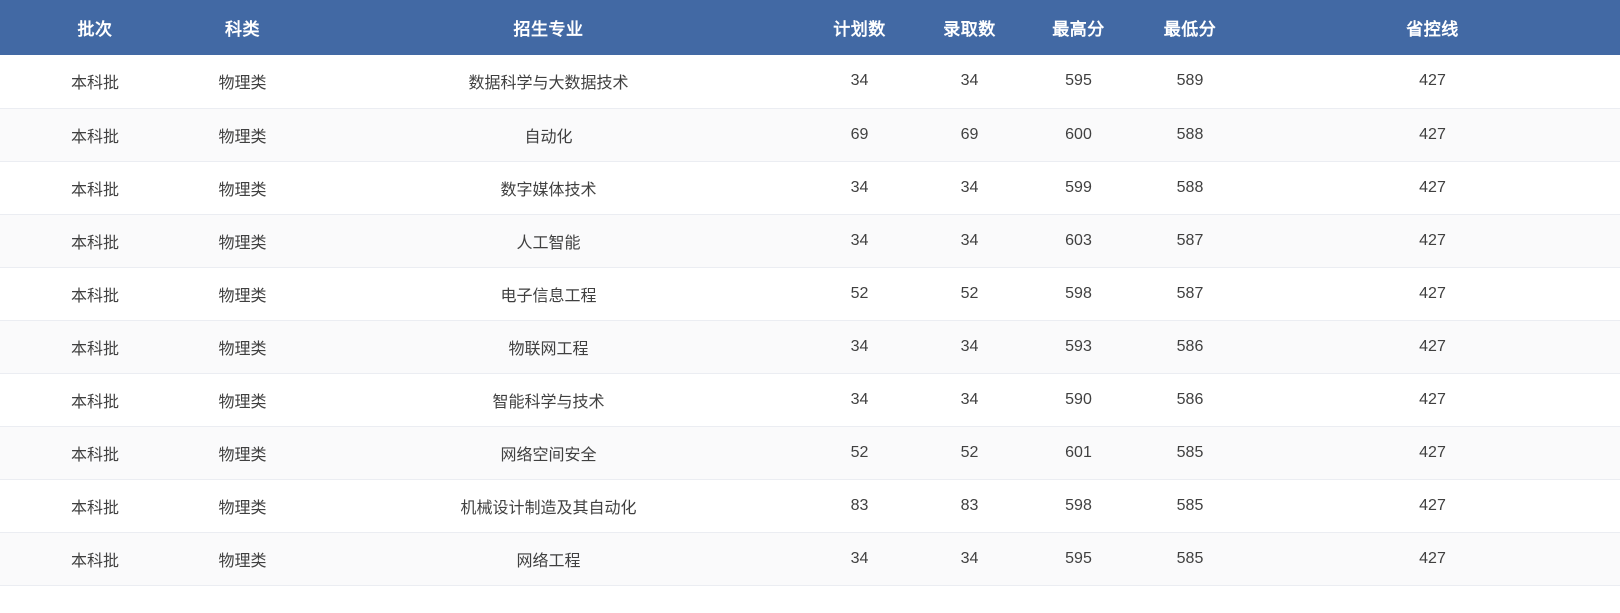 The width and height of the screenshot is (1620, 613). What do you see at coordinates (969, 29) in the screenshot?
I see `column-header-admitted: 录取数` at bounding box center [969, 29].